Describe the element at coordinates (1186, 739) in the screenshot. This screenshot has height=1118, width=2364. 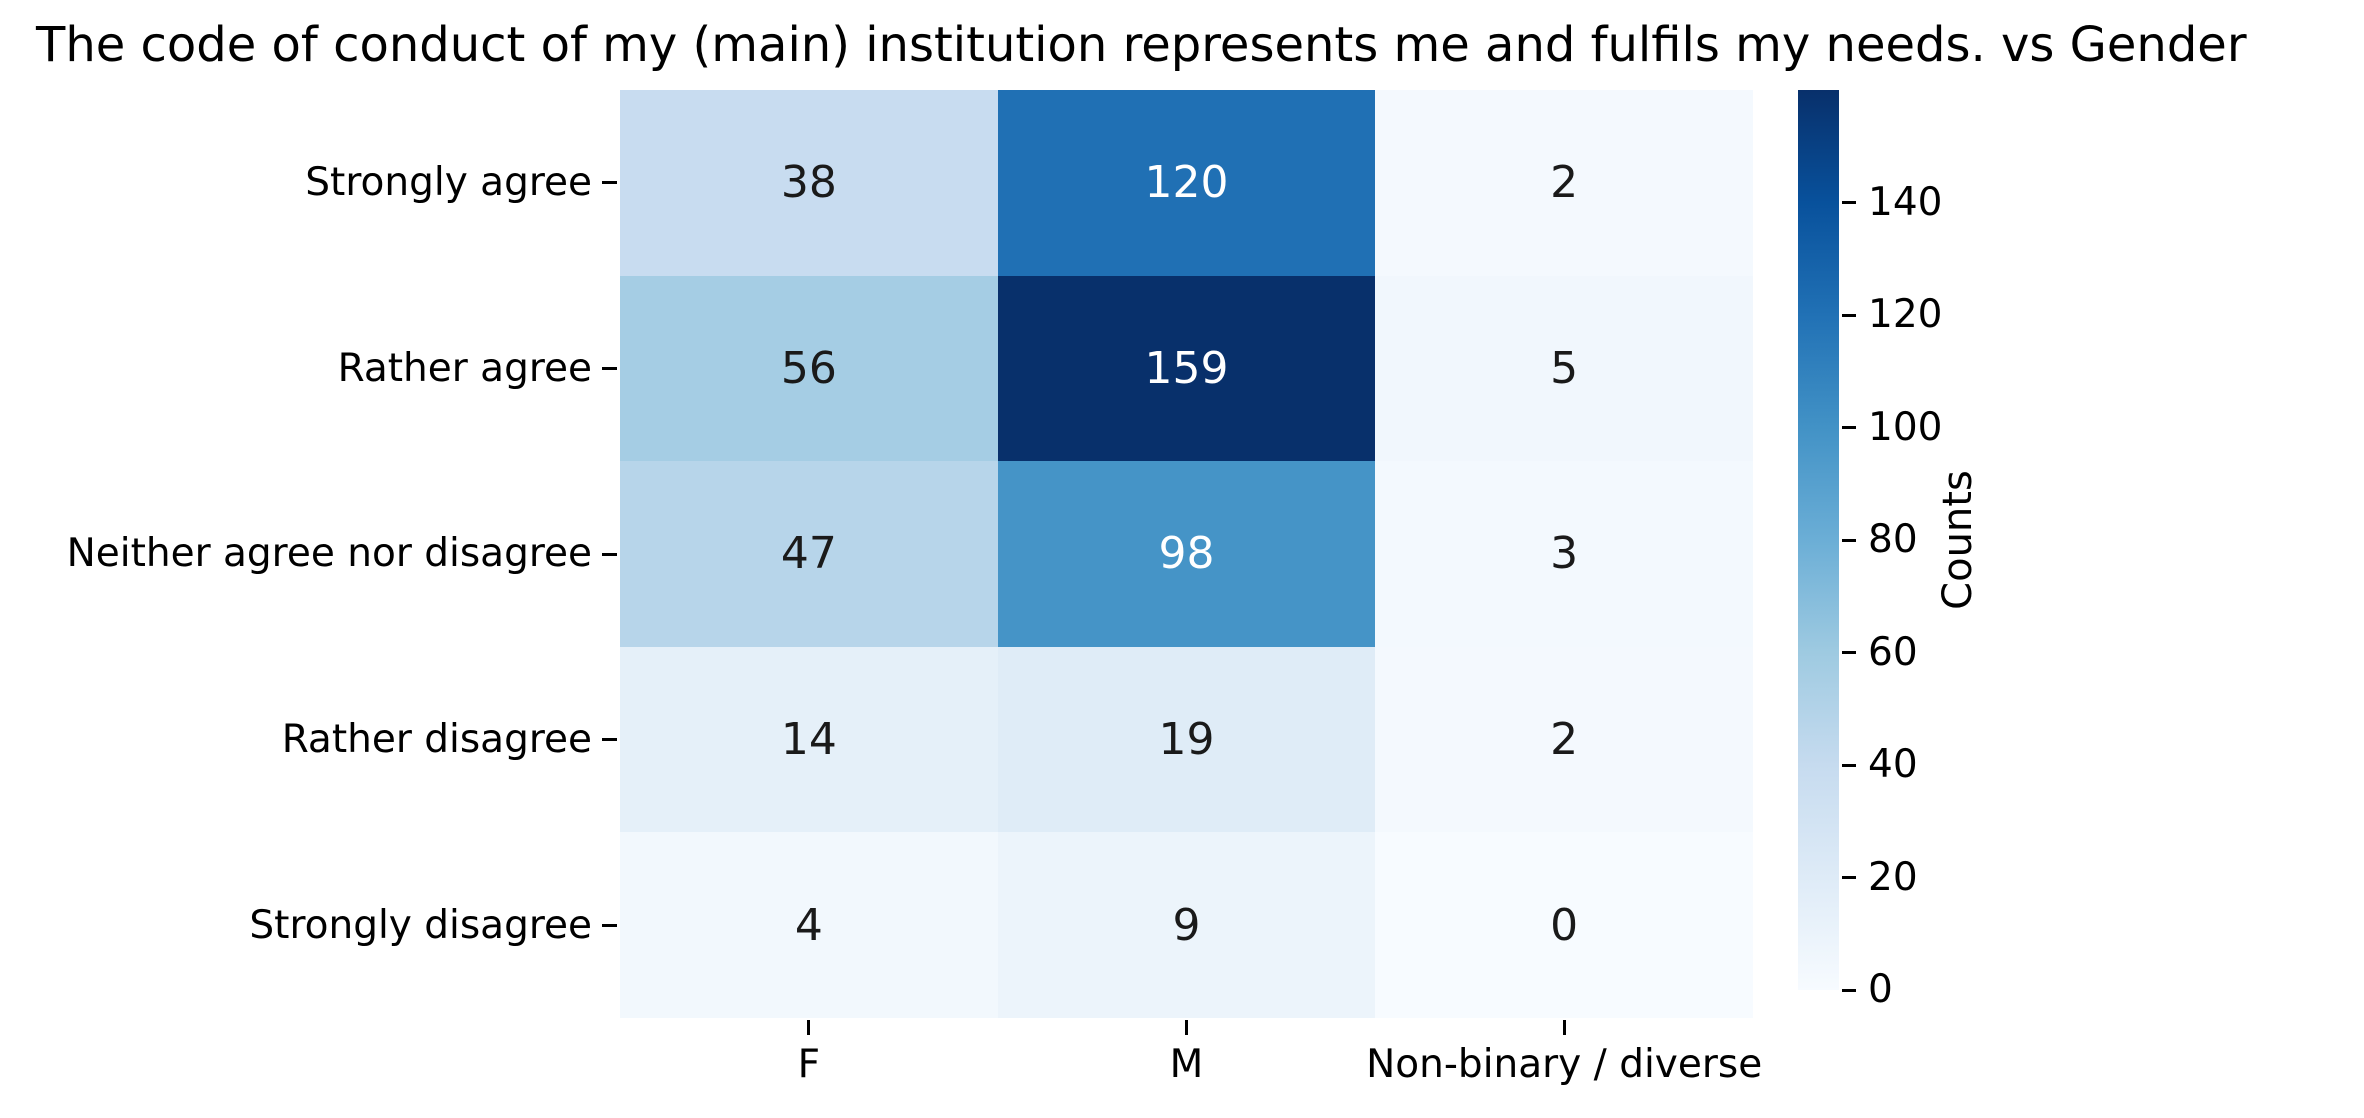
I see `heatmap-cell: 19` at that location.